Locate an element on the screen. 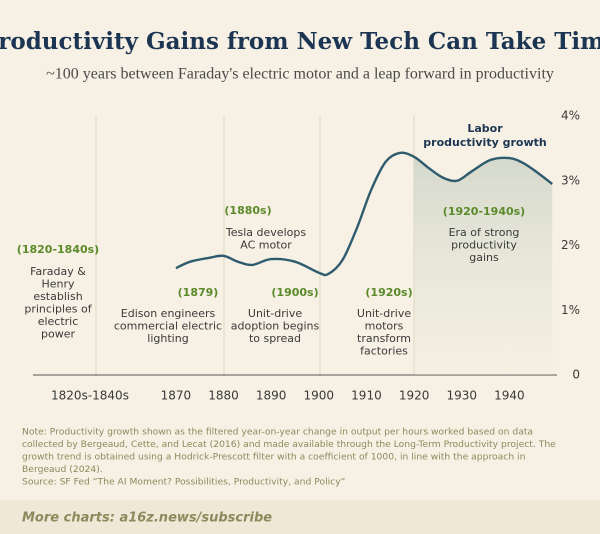  annotation-period: (1900s) is located at coordinates (294, 292).